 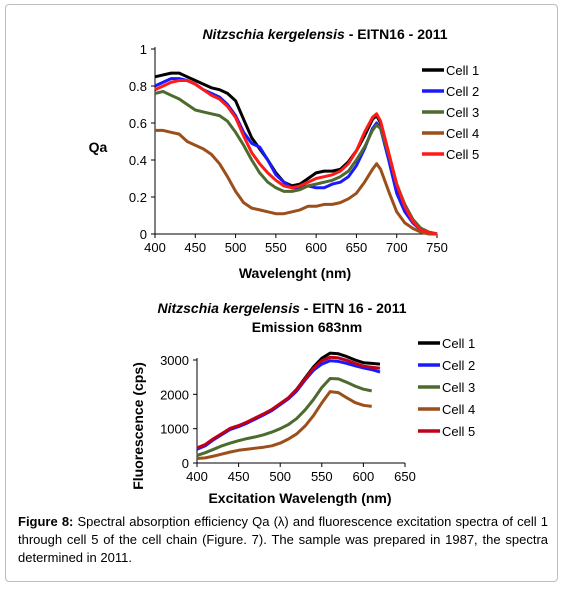 What do you see at coordinates (281, 308) in the screenshot?
I see `chart2-title: Nitzschia kergelensis - EITN 16 - 2011` at bounding box center [281, 308].